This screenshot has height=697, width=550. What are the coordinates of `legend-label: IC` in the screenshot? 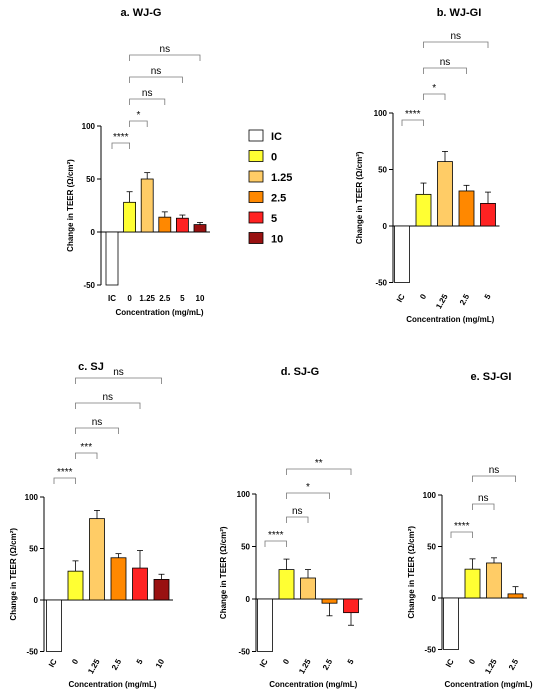 It's located at (276, 137).